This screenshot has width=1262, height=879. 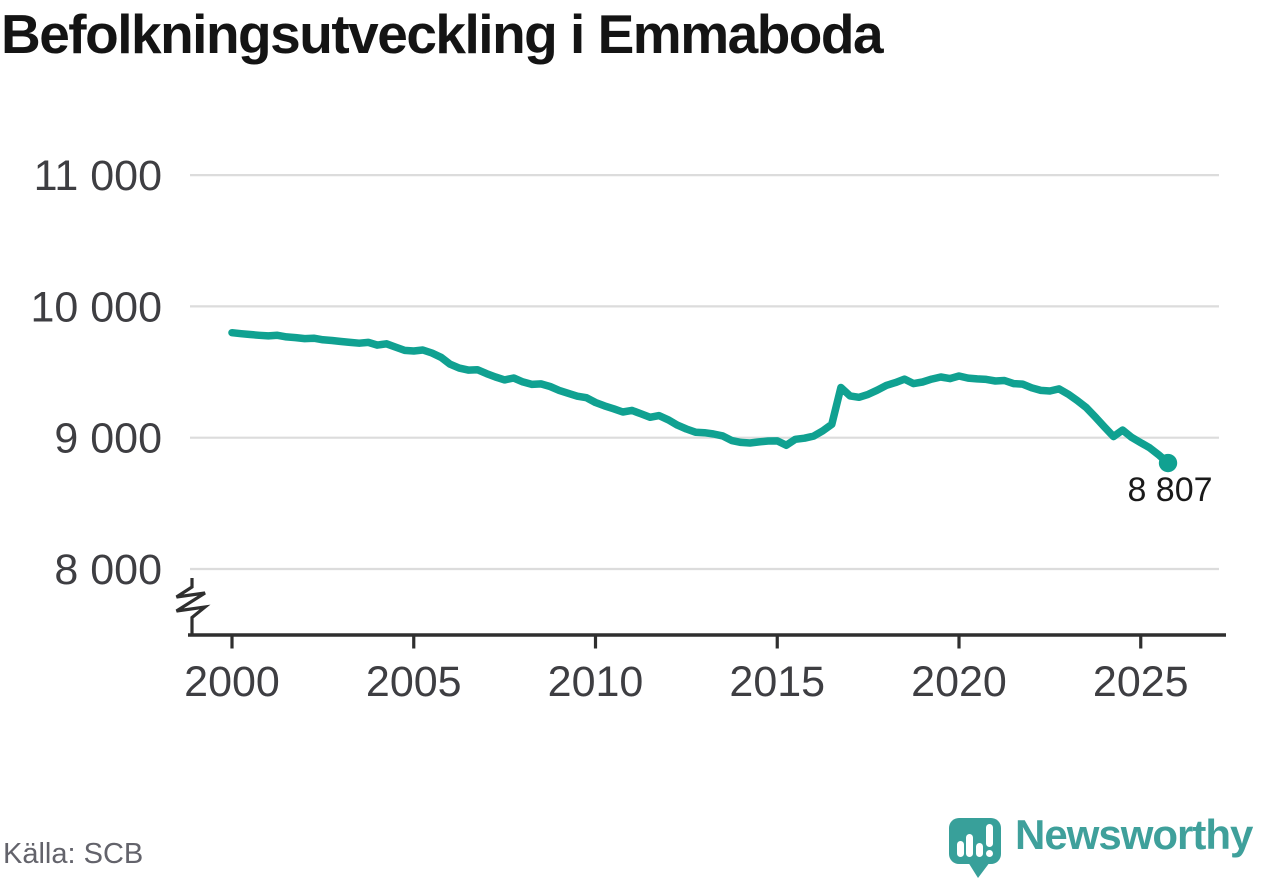 I want to click on latest-point-dot, so click(x=1168, y=463).